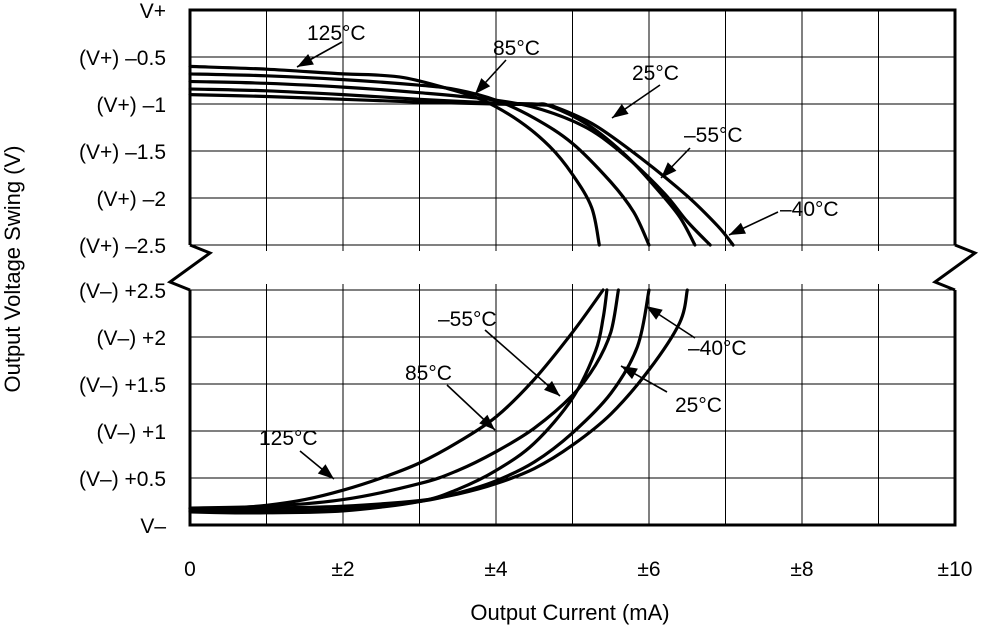 Image resolution: width=985 pixels, height=632 pixels. I want to click on y-tick-label-upper: (V+) –2.5, so click(122, 246).